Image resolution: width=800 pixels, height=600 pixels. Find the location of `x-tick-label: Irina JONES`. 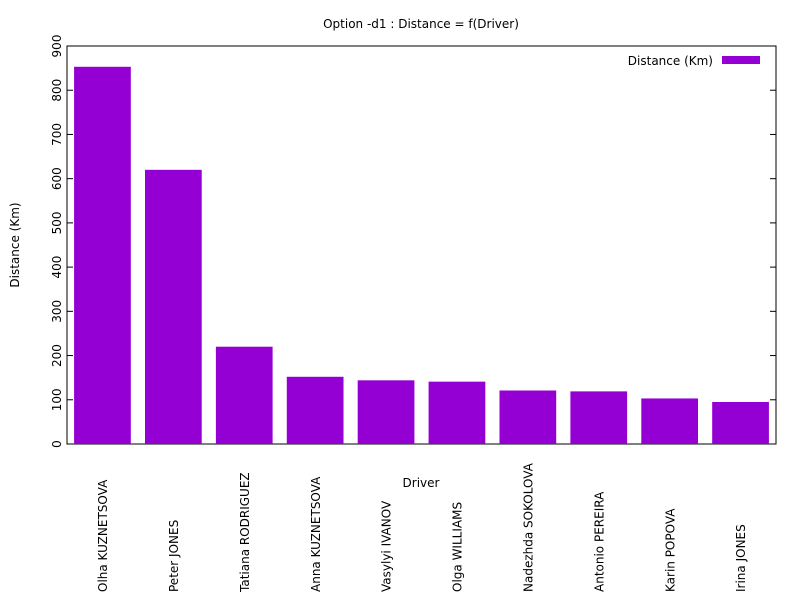

x-tick-label: Irina JONES is located at coordinates (741, 558).